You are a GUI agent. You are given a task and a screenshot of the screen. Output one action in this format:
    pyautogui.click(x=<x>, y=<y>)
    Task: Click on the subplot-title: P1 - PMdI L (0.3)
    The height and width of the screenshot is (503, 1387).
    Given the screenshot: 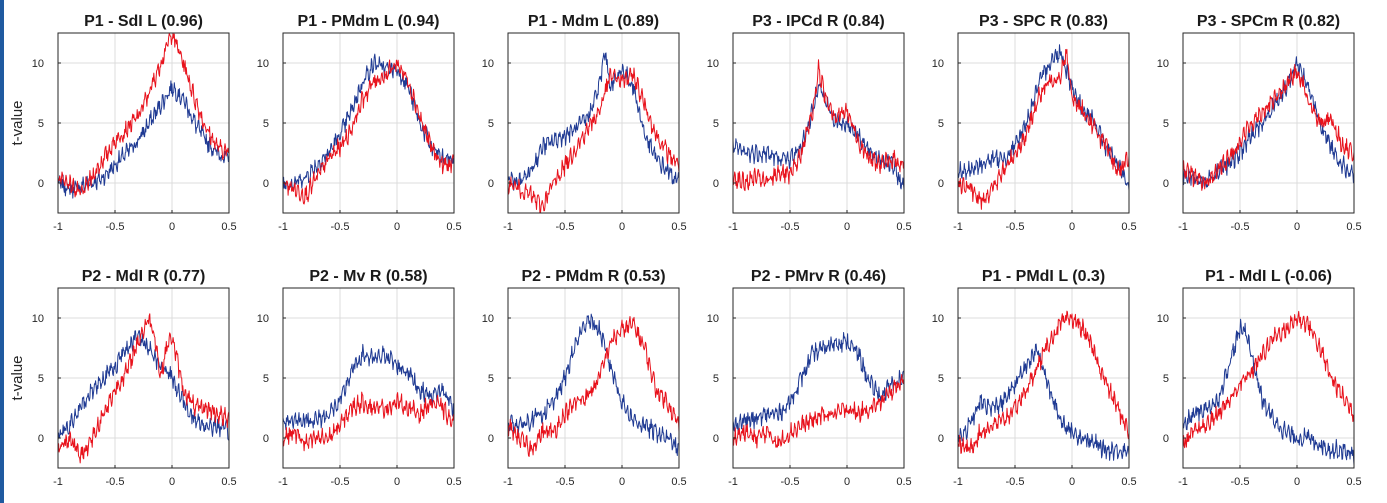 What is the action you would take?
    pyautogui.click(x=1043, y=276)
    